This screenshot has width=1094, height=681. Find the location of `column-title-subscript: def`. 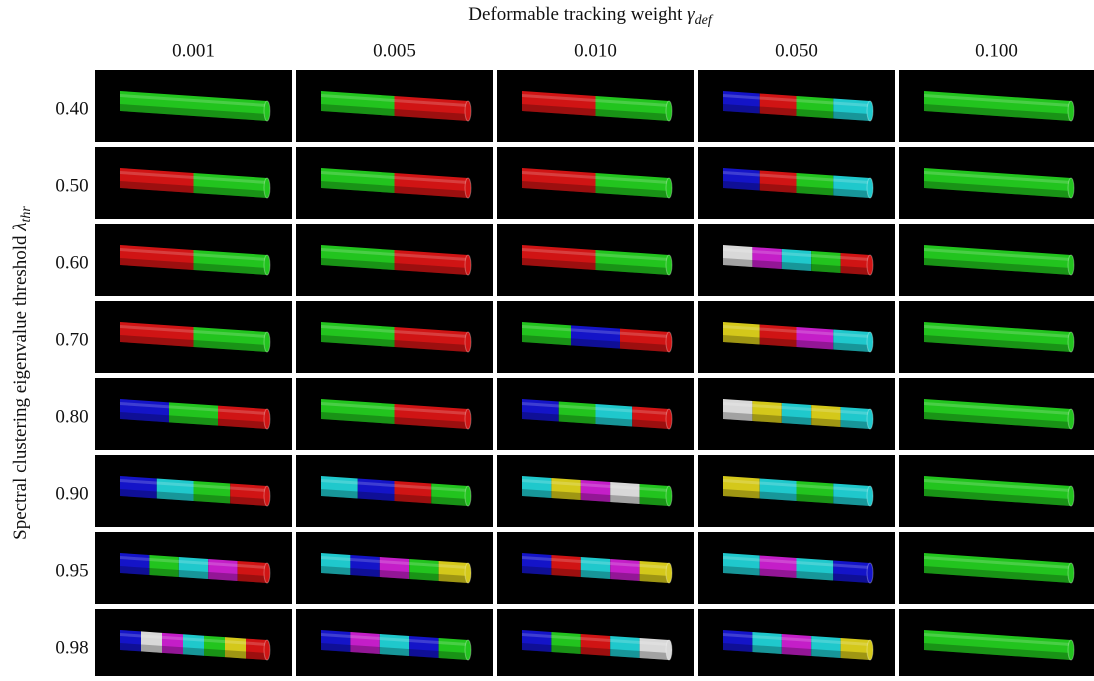

column-title-subscript: def is located at coordinates (704, 20).